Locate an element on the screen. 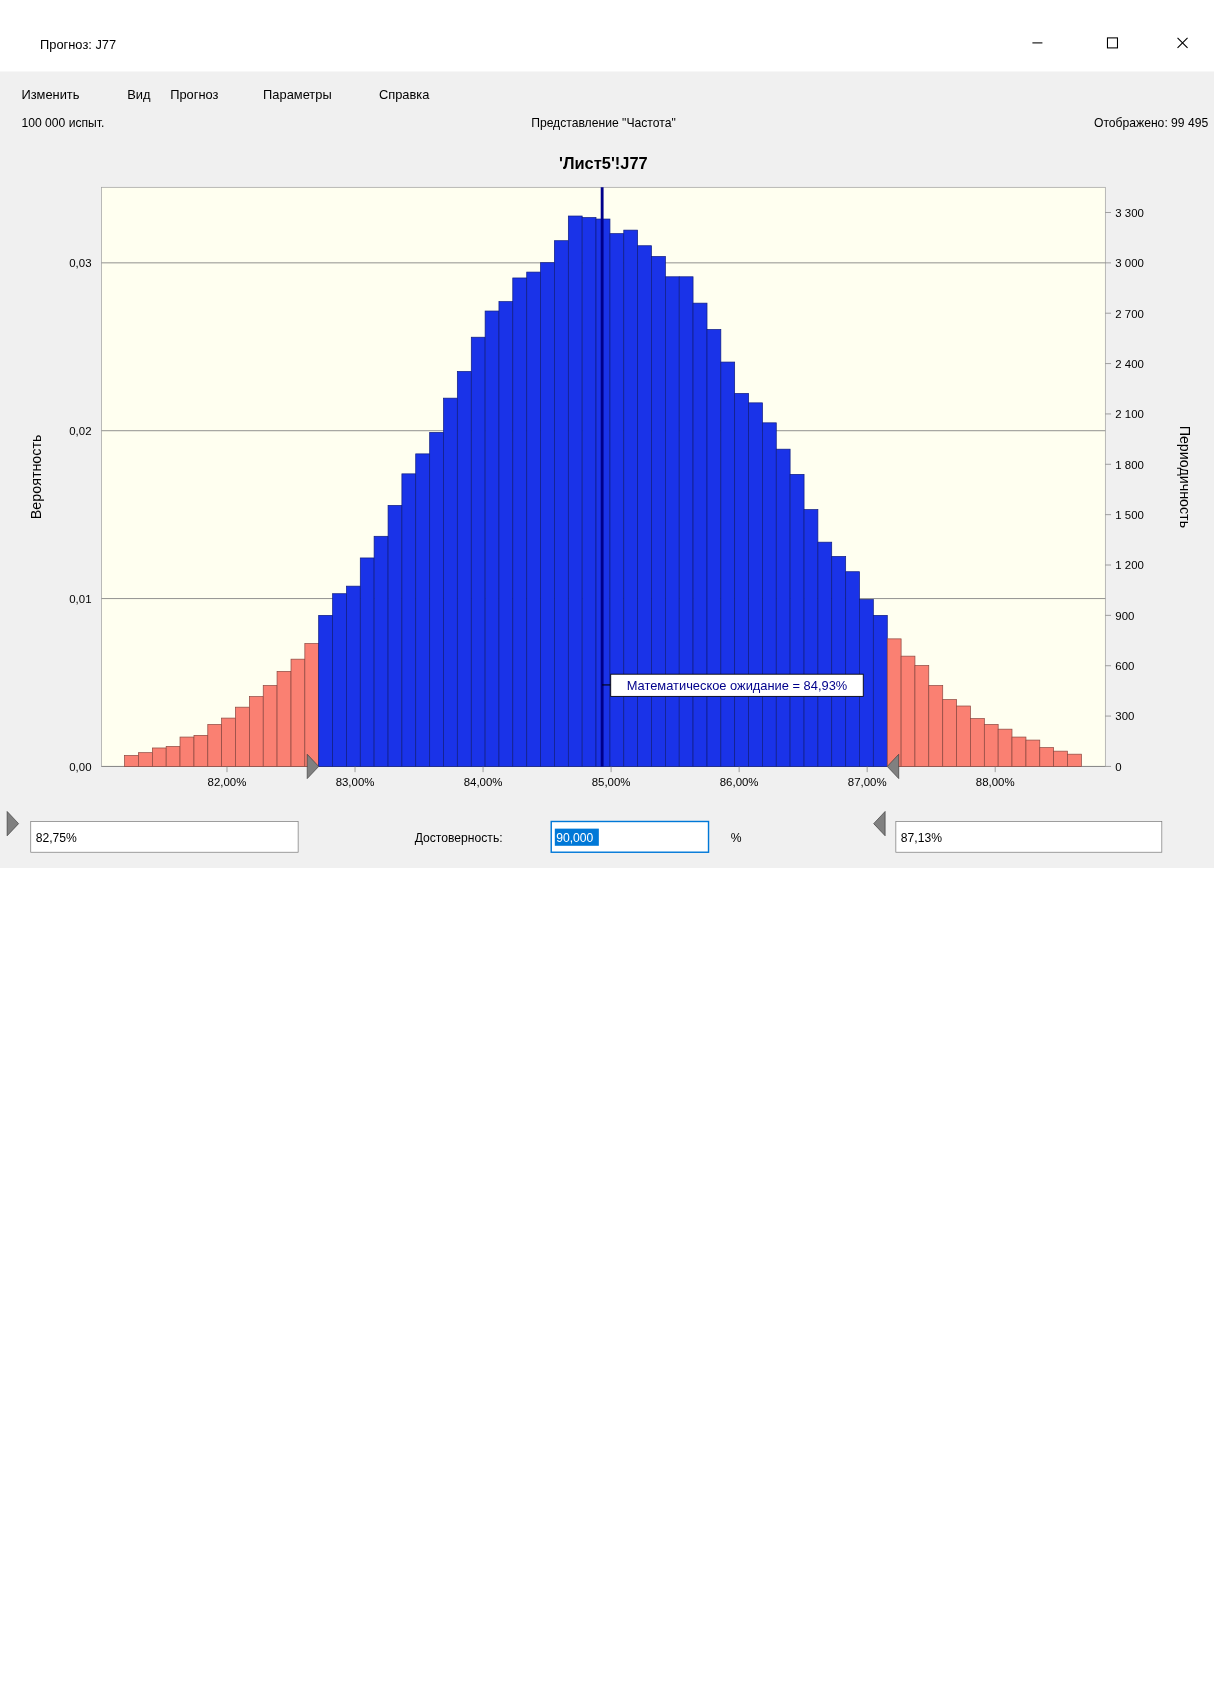 The height and width of the screenshot is (1698, 1214). text: Прогноз is located at coordinates (194, 94).